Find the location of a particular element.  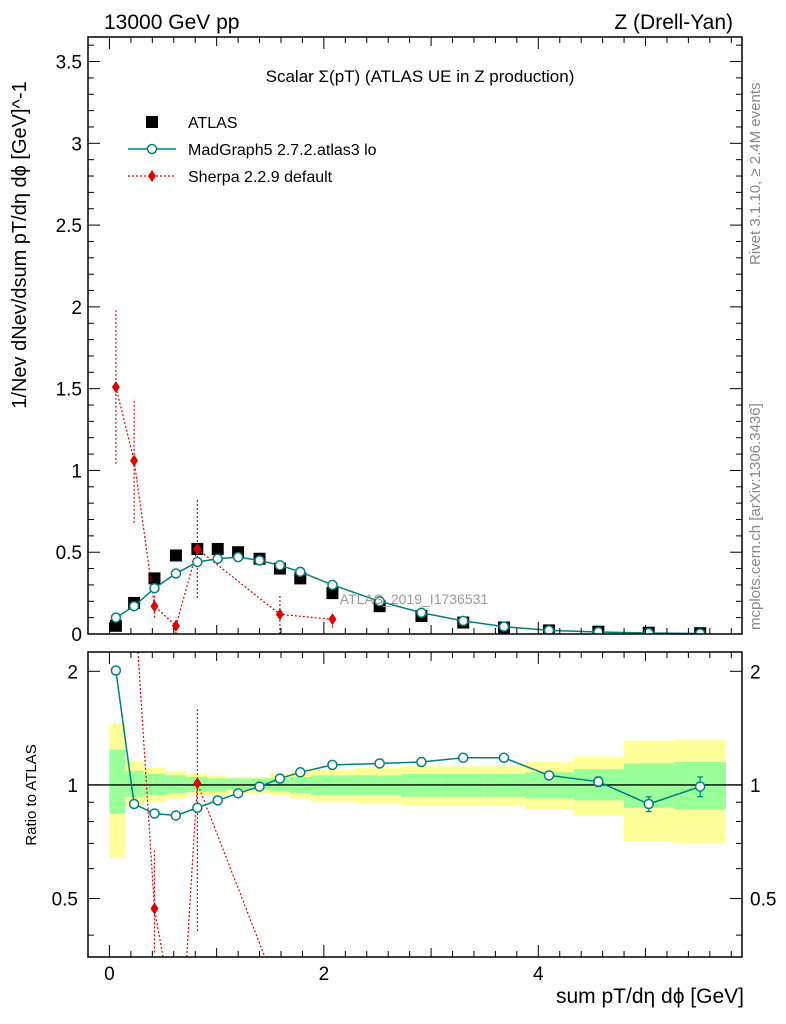

y-tick-label: 2.5 is located at coordinates (69, 226).